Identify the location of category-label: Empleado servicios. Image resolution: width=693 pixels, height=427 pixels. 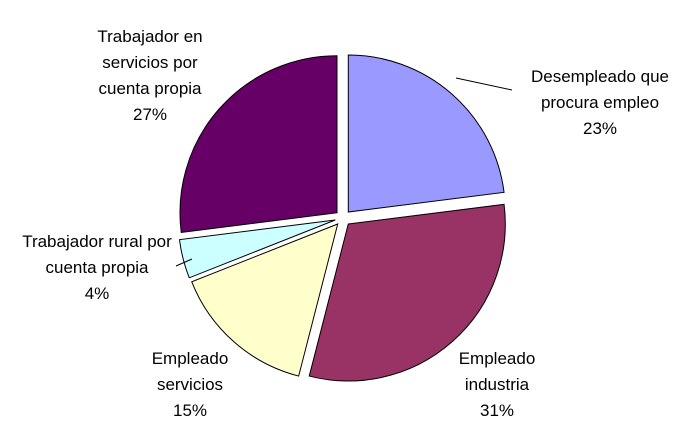
(190, 371).